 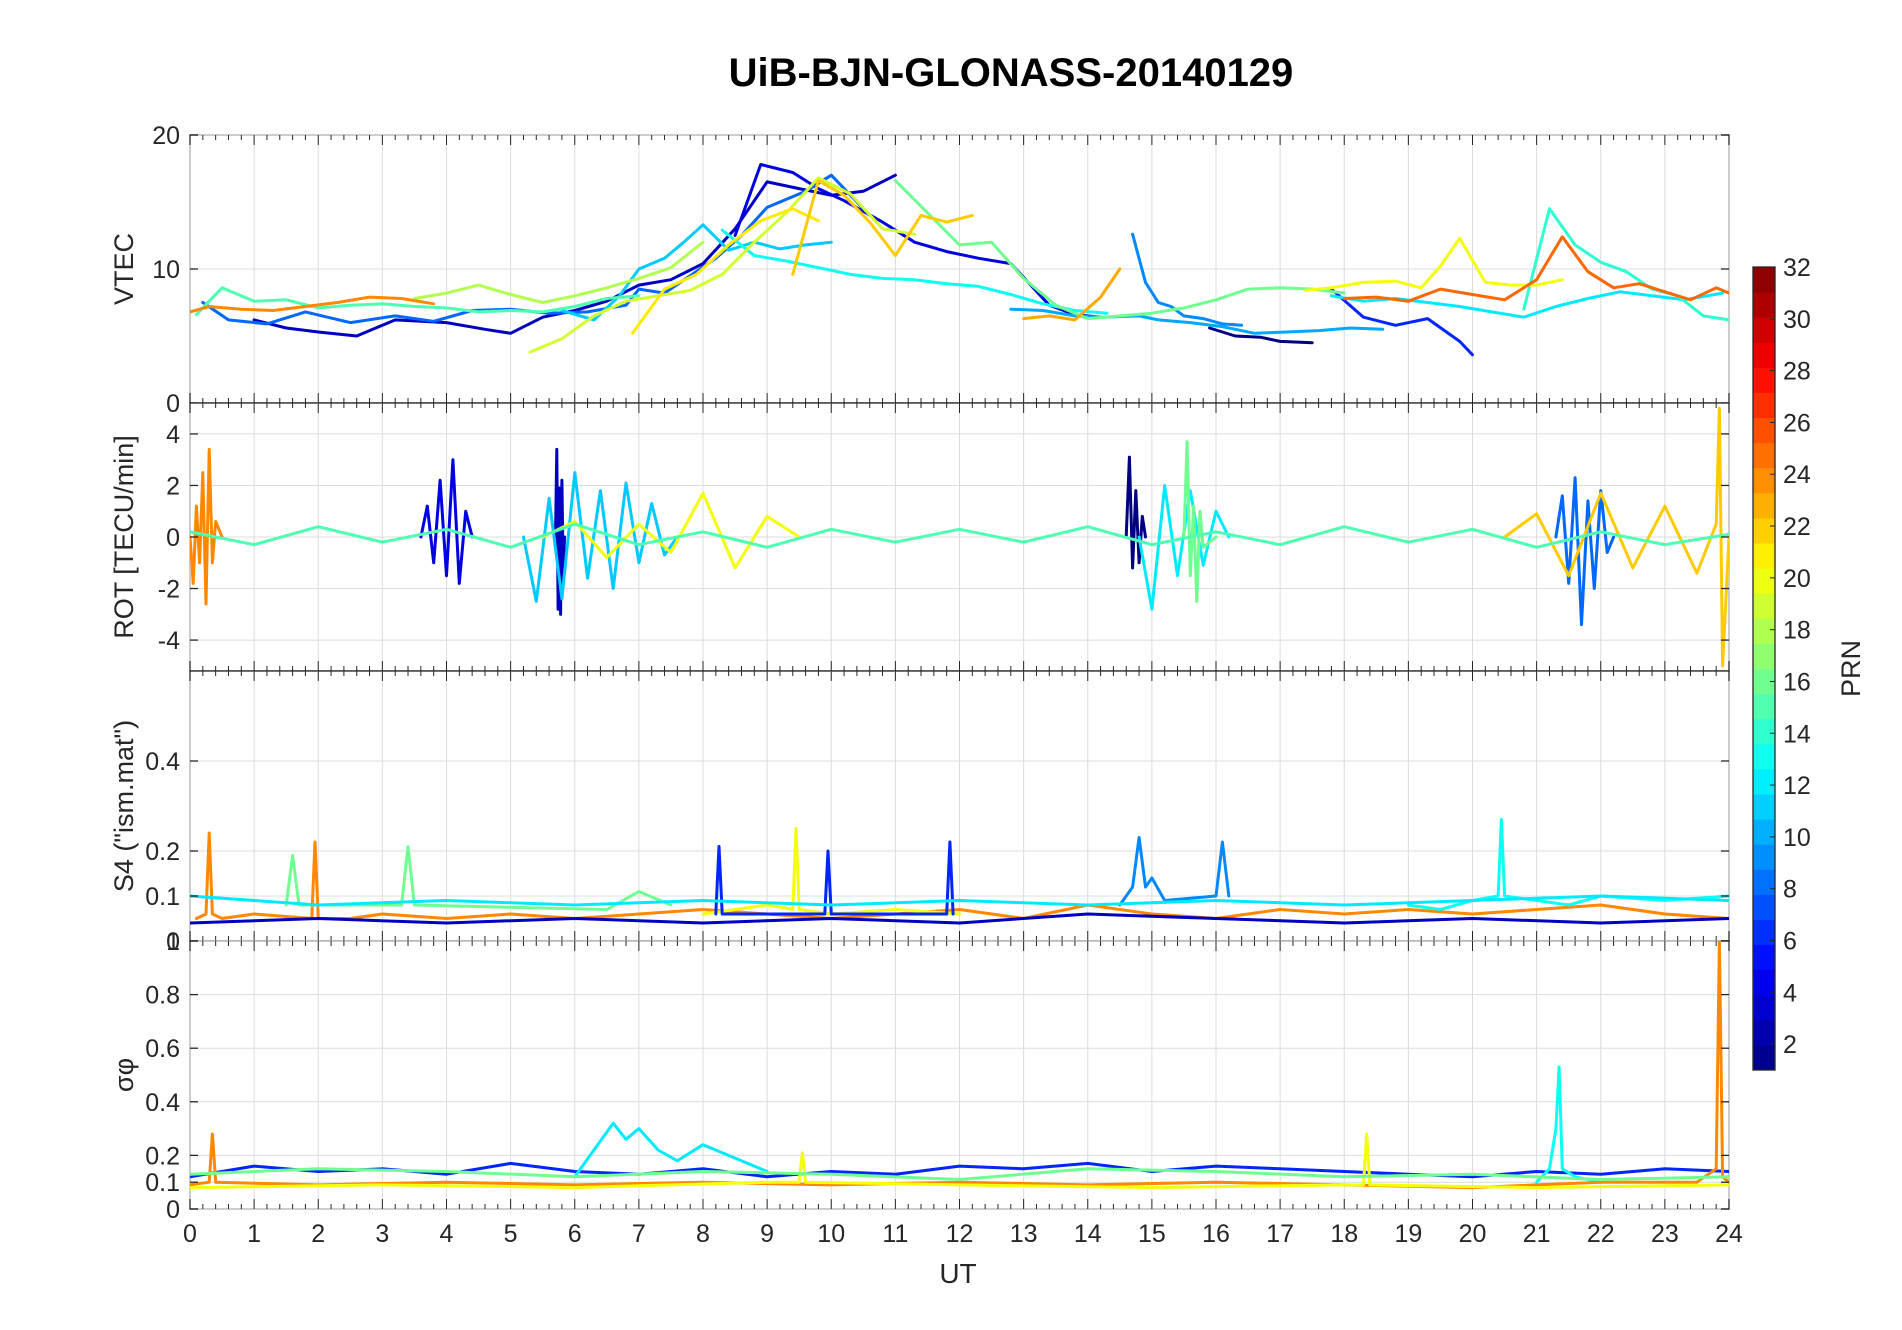 I want to click on x-tick-label: 22, so click(x=1601, y=1234).